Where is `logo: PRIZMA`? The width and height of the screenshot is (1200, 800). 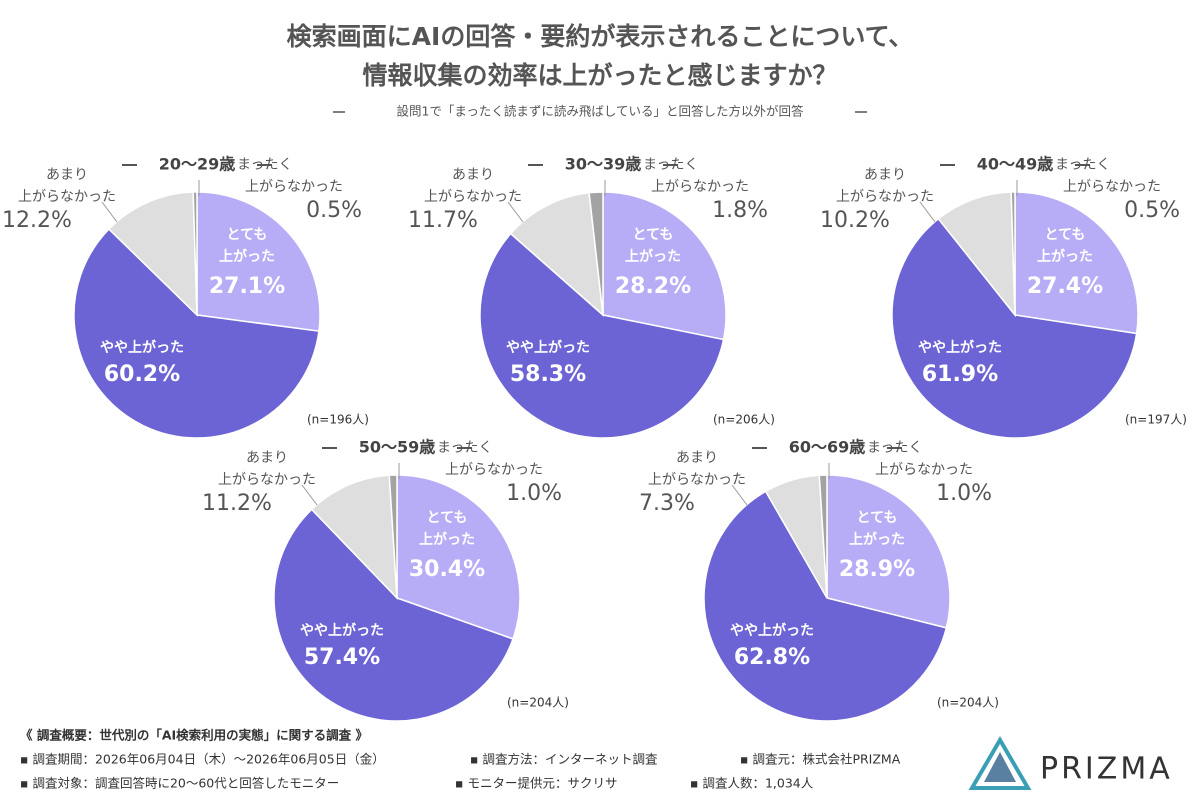 logo: PRIZMA is located at coordinates (1070, 763).